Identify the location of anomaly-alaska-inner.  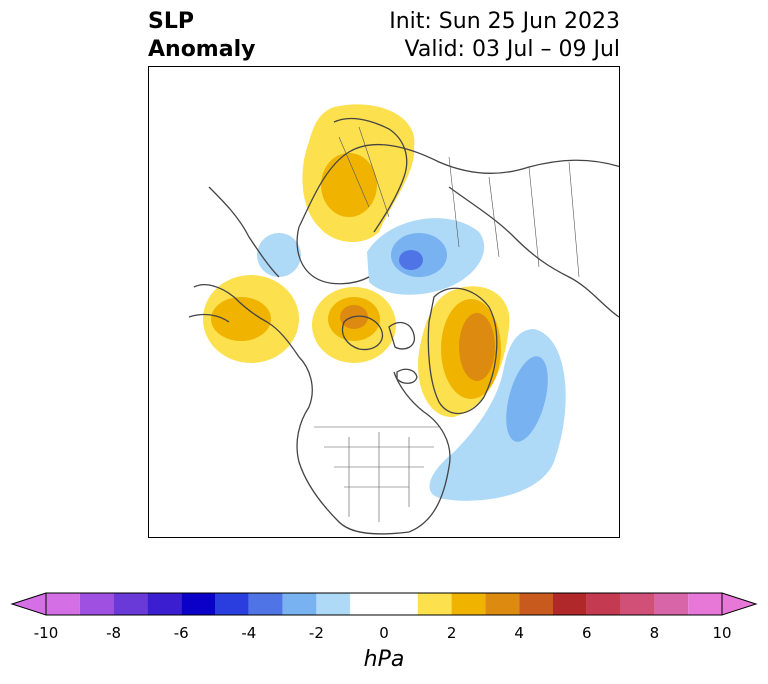
(241, 319).